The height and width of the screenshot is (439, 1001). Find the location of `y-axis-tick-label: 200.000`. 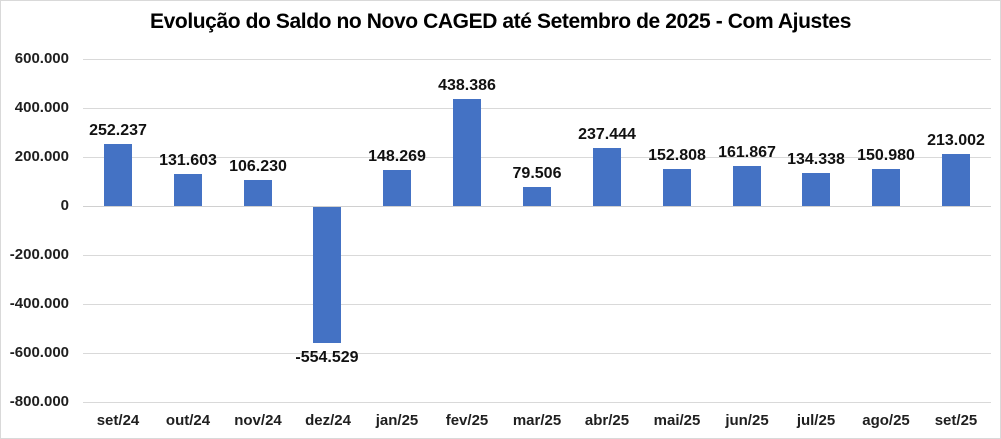

y-axis-tick-label: 200.000 is located at coordinates (41, 156).